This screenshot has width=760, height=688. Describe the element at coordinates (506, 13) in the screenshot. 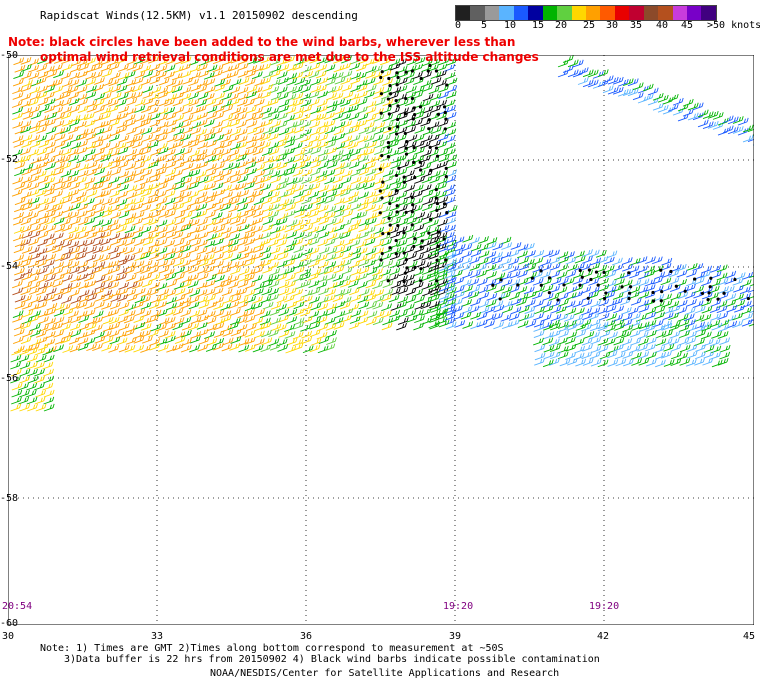

I see `legend-swatch` at that location.